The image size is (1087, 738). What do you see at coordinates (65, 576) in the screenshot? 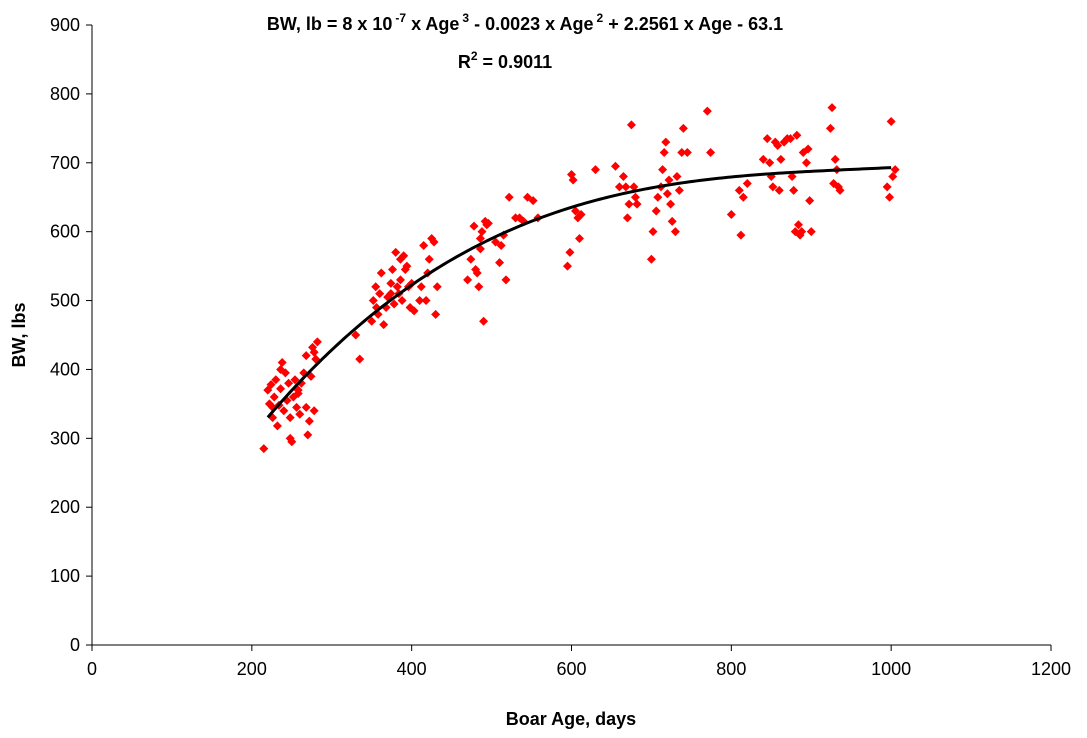
I see `y-tick-label: 100` at bounding box center [65, 576].